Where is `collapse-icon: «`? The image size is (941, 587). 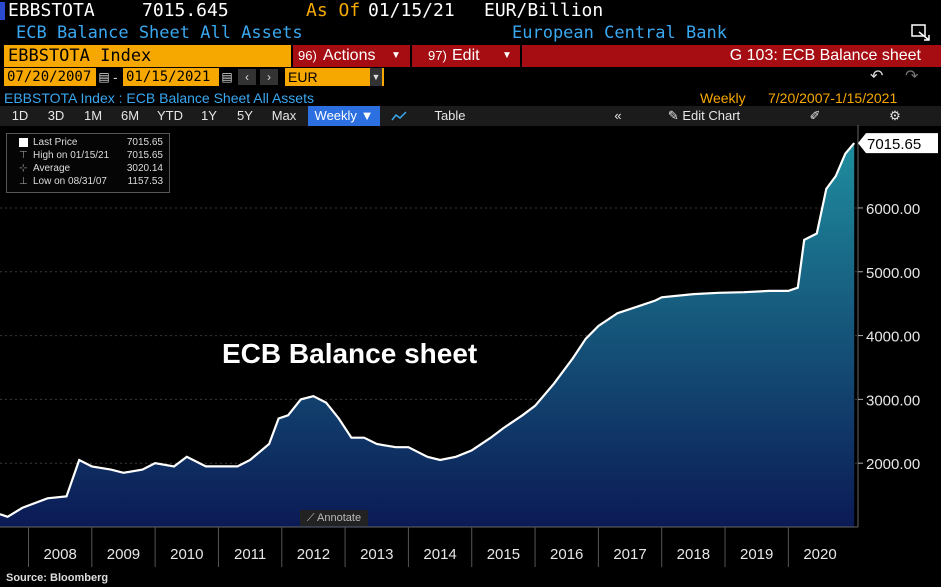
collapse-icon: « is located at coordinates (618, 115).